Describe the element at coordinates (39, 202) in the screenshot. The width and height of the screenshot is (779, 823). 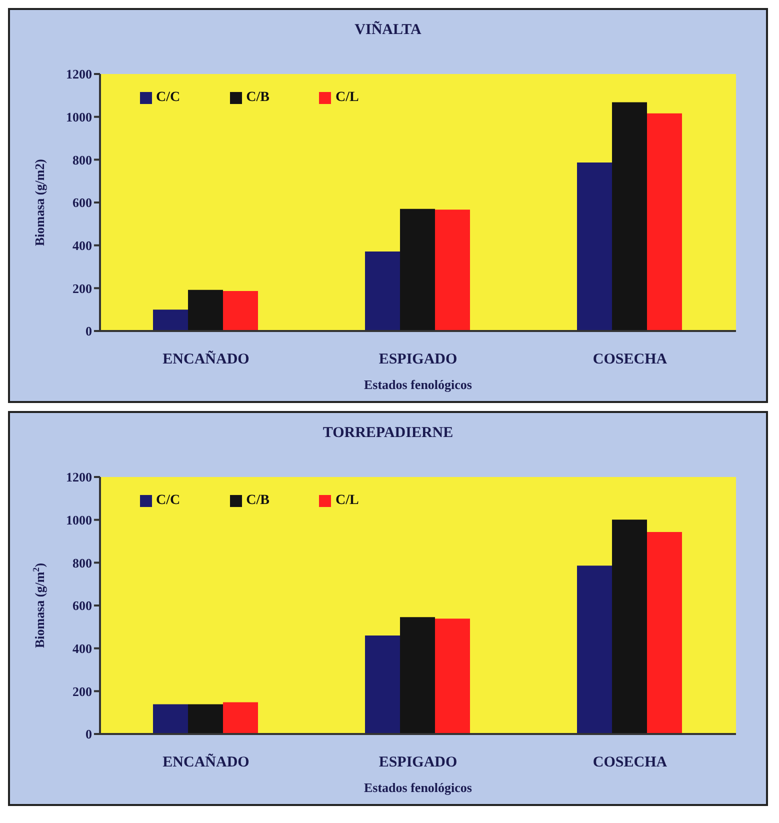
I see `y-axis-title: Biomasa (g/m2)` at that location.